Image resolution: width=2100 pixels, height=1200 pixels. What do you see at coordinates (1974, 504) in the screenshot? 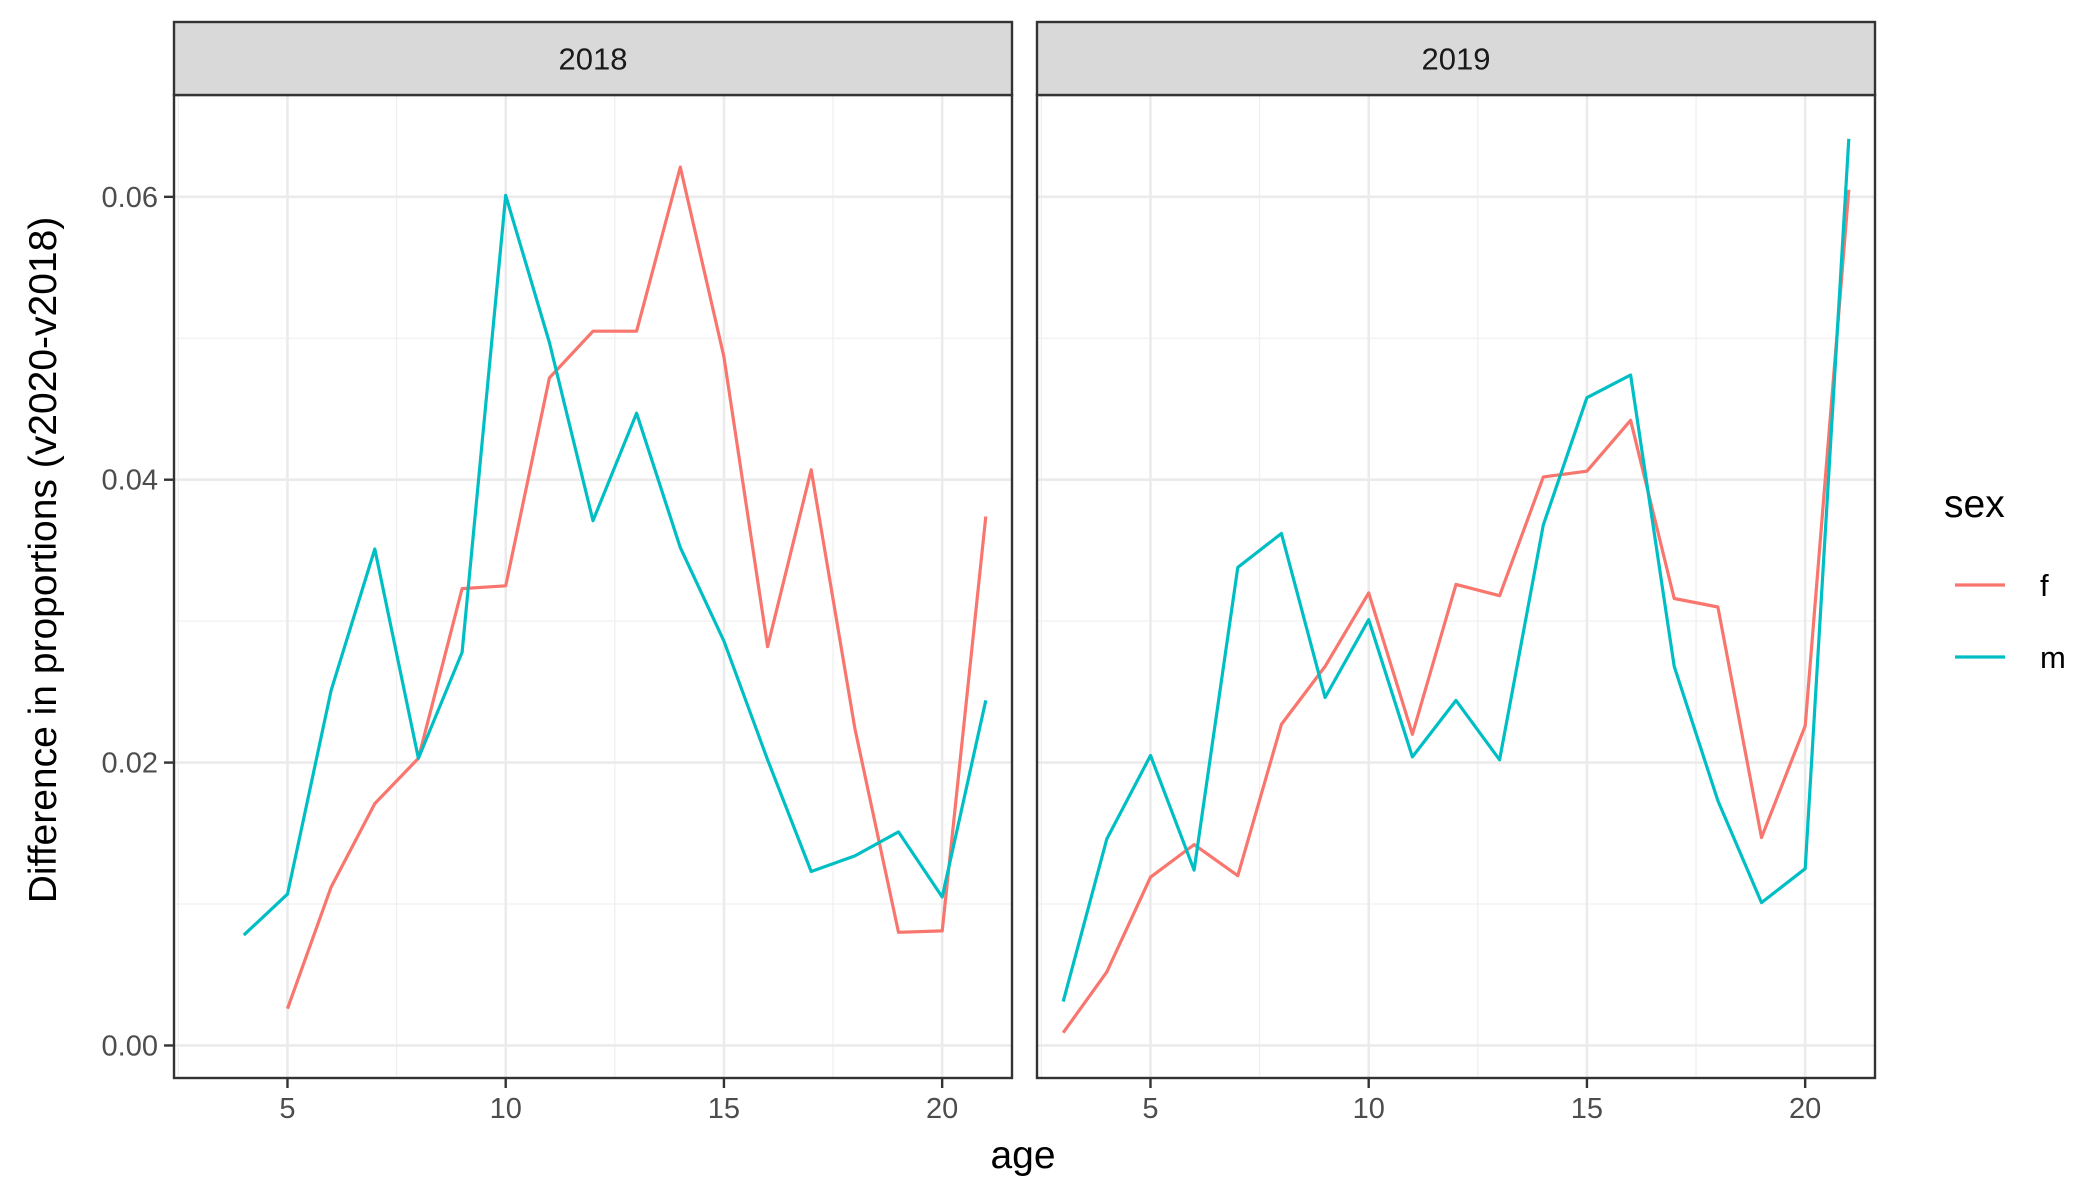
I see `legend-title: sex` at bounding box center [1974, 504].